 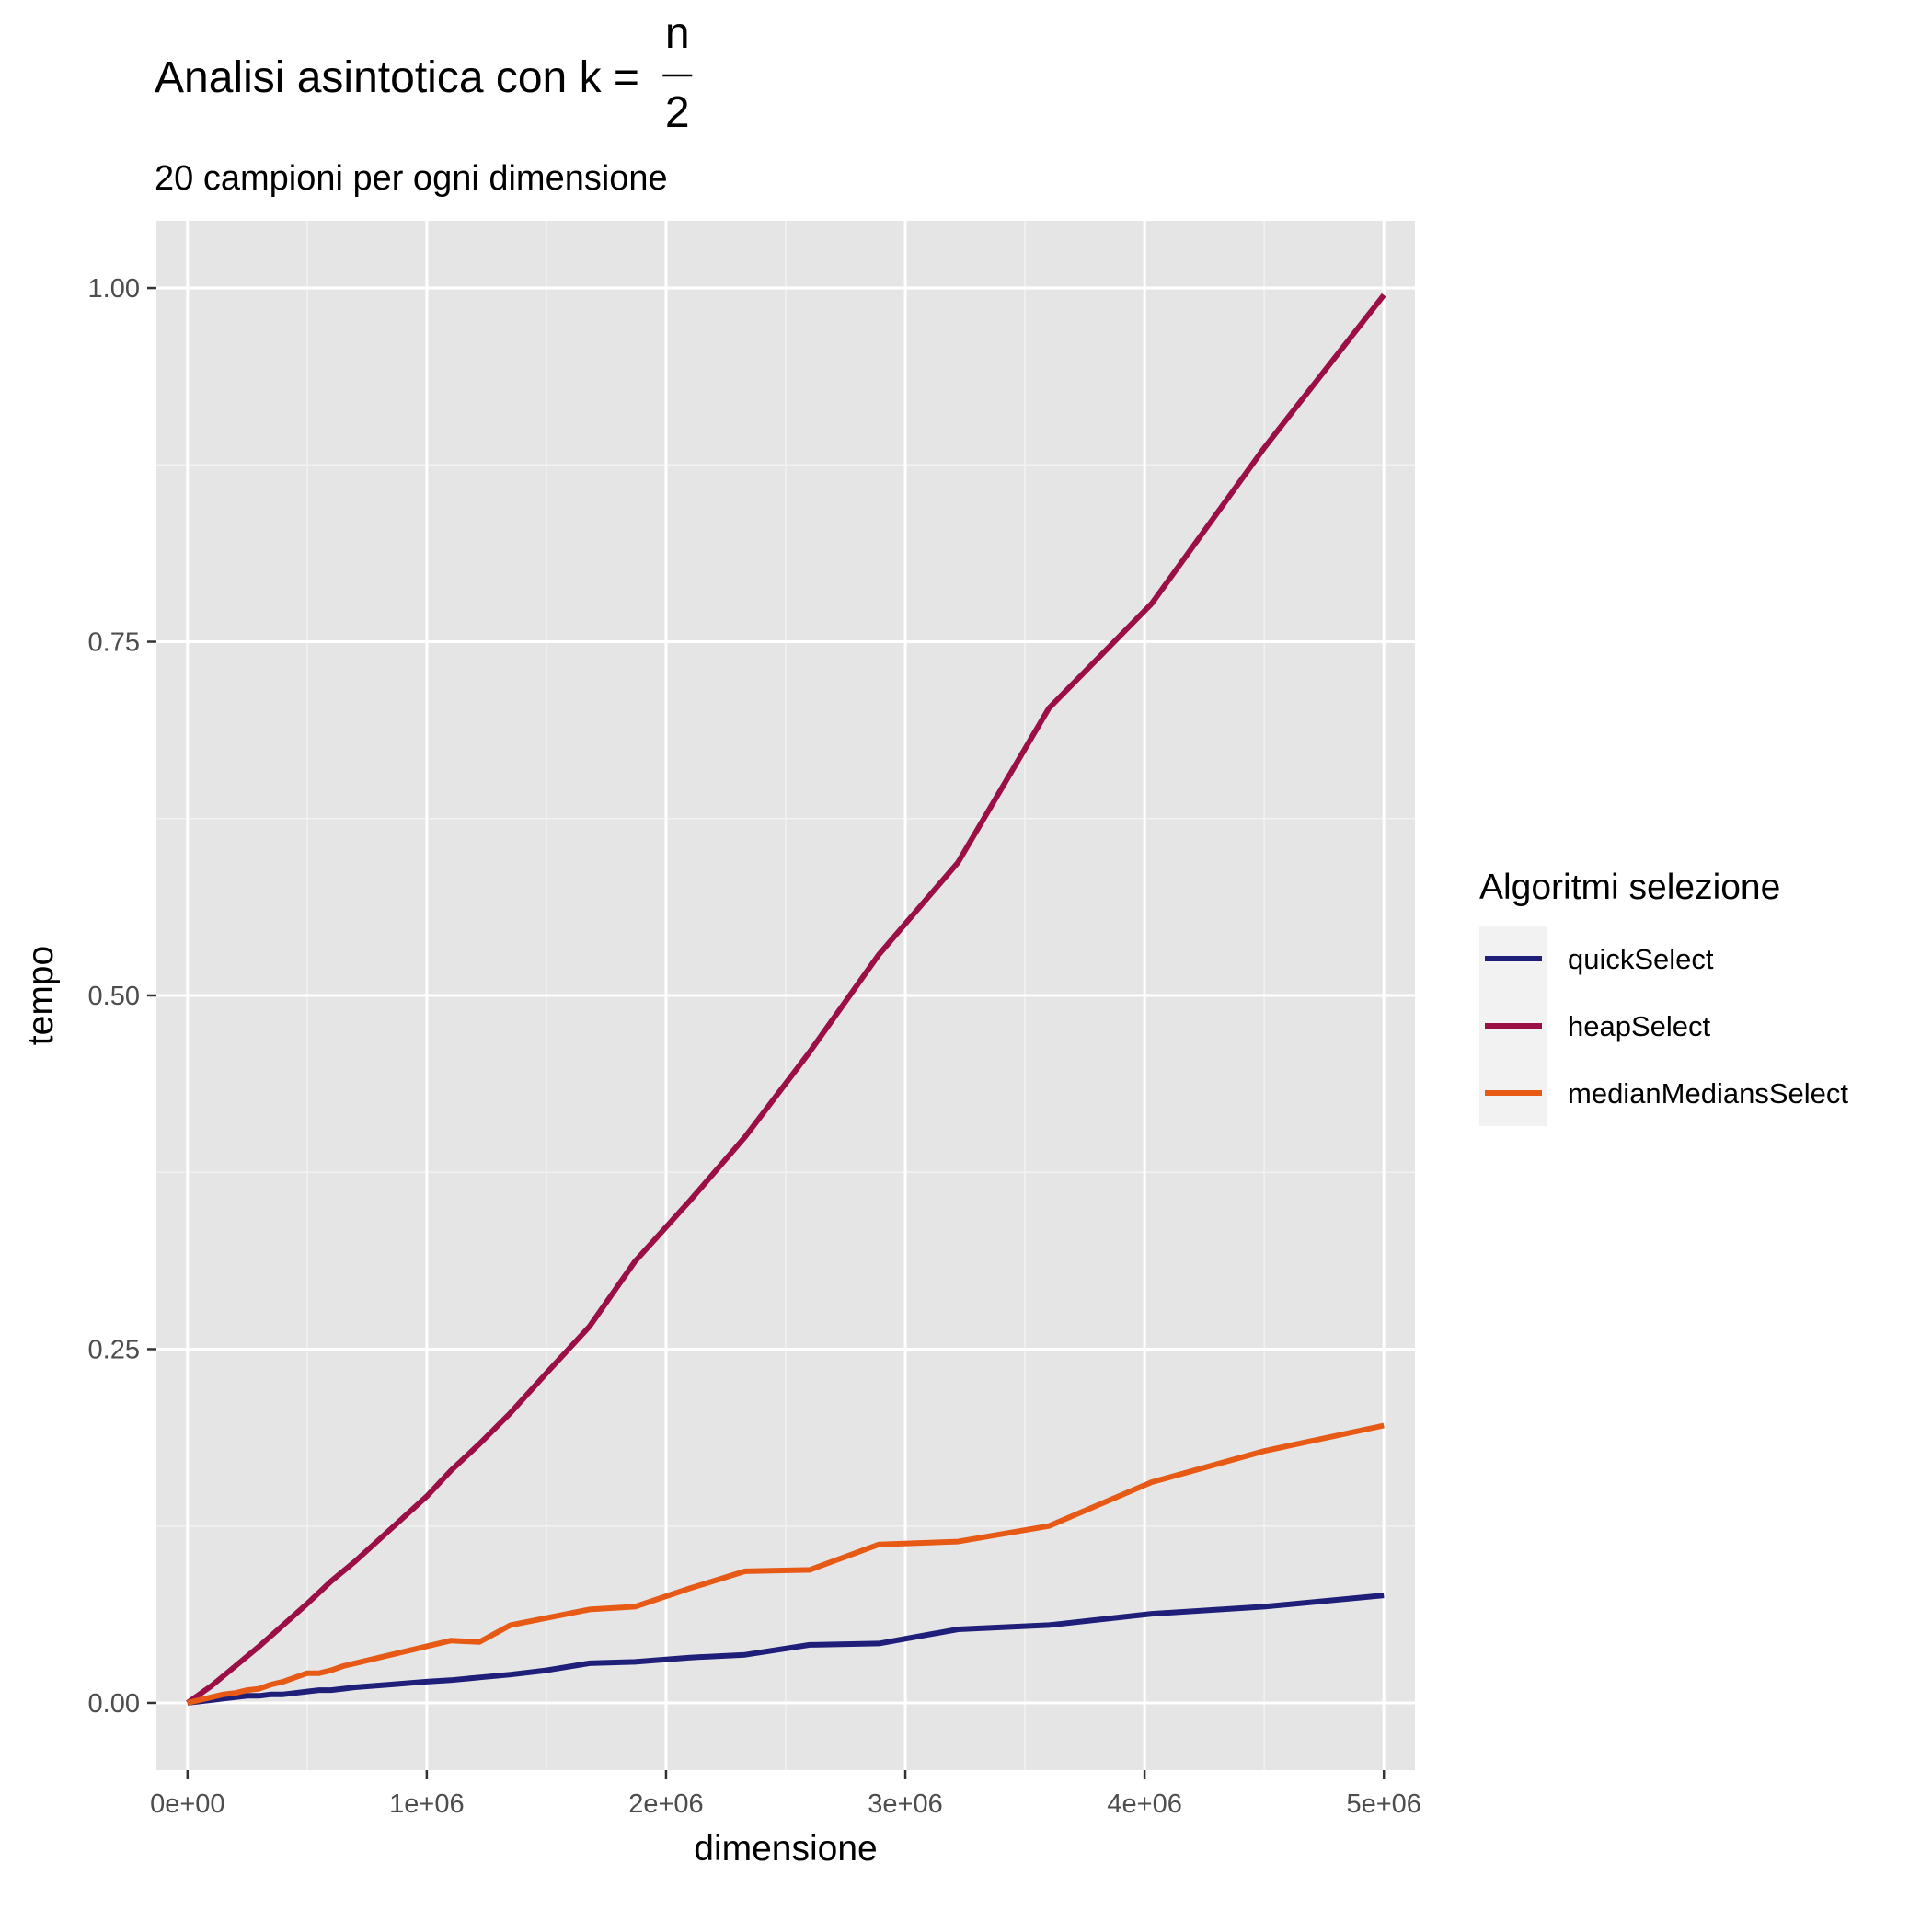 What do you see at coordinates (114, 1704) in the screenshot?
I see `y-tick-label: 0.00` at bounding box center [114, 1704].